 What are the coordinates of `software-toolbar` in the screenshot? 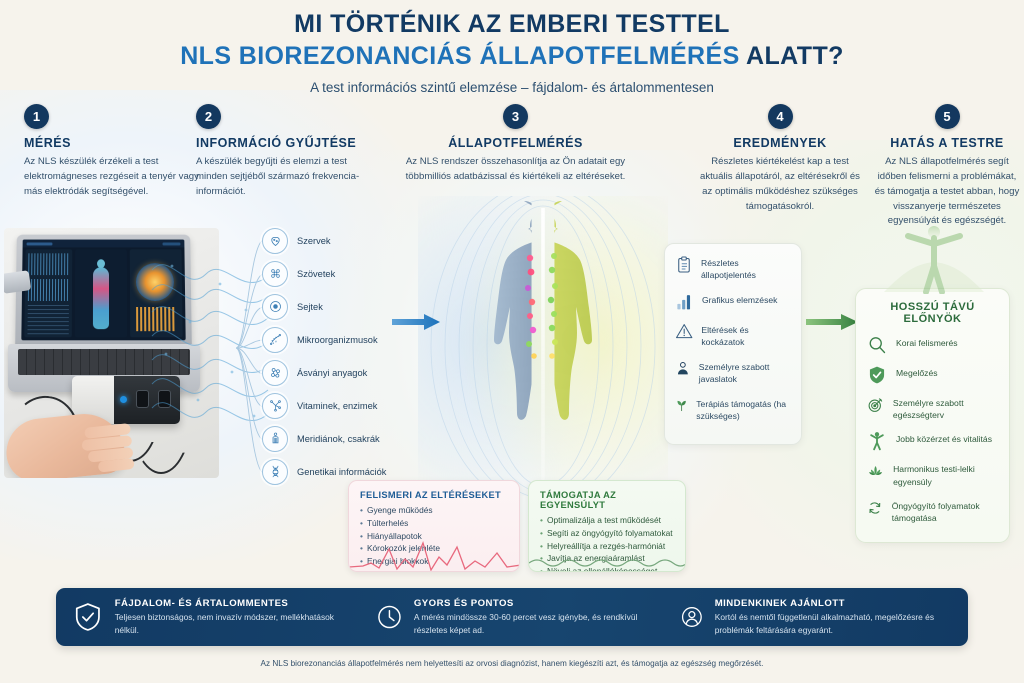 It's located at (103, 243).